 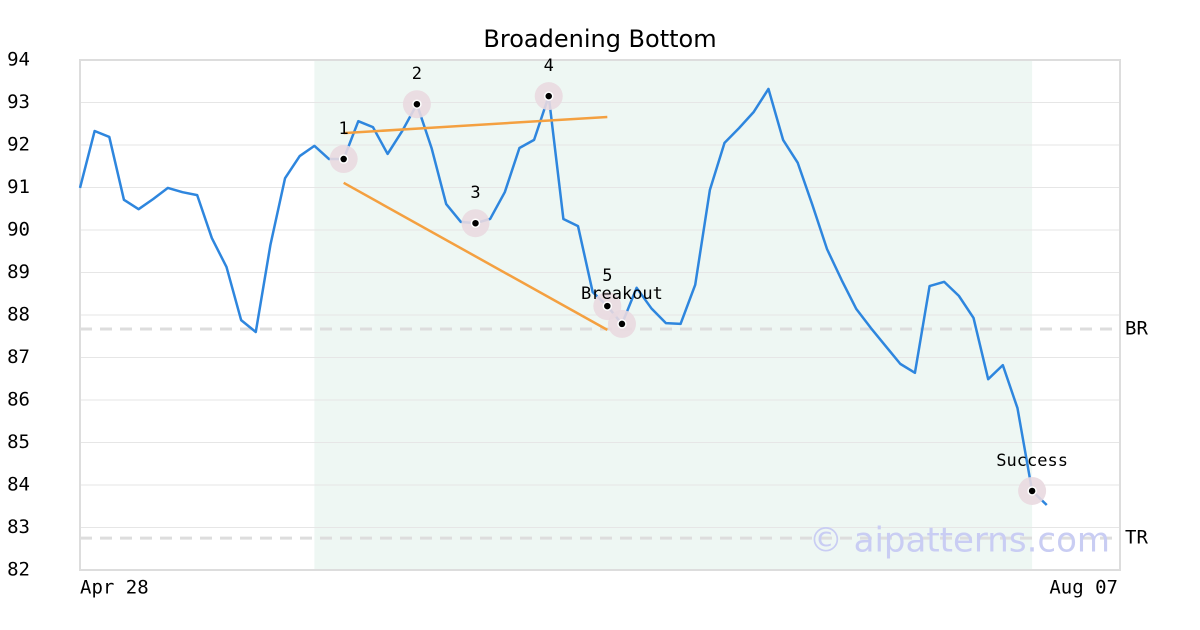 What do you see at coordinates (475, 193) in the screenshot?
I see `point-label: 3` at bounding box center [475, 193].